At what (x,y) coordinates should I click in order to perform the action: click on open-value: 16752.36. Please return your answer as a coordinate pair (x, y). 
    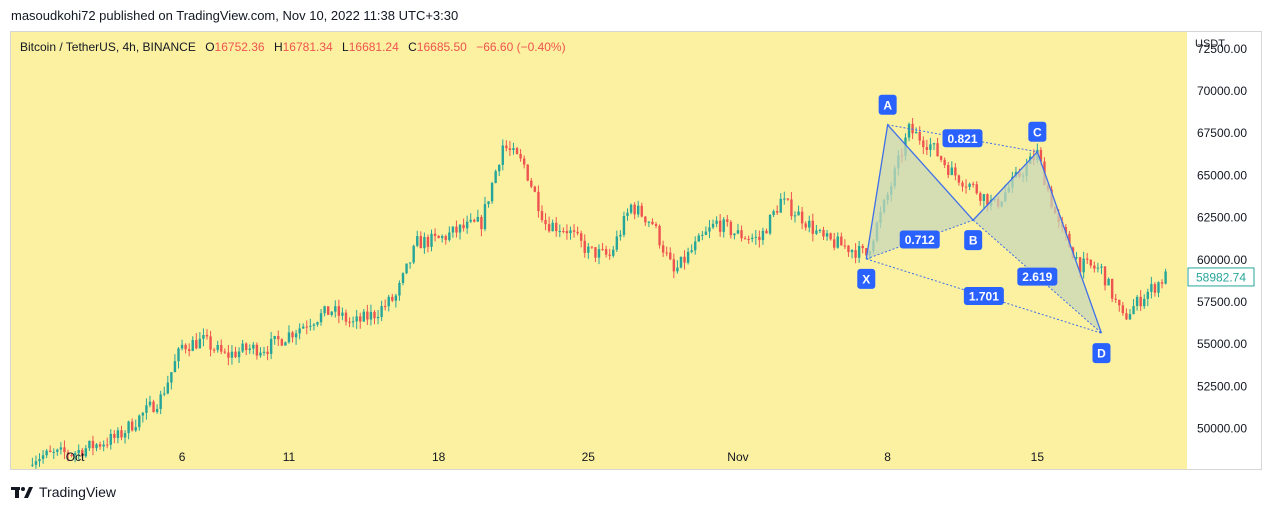
    Looking at the image, I should click on (239, 47).